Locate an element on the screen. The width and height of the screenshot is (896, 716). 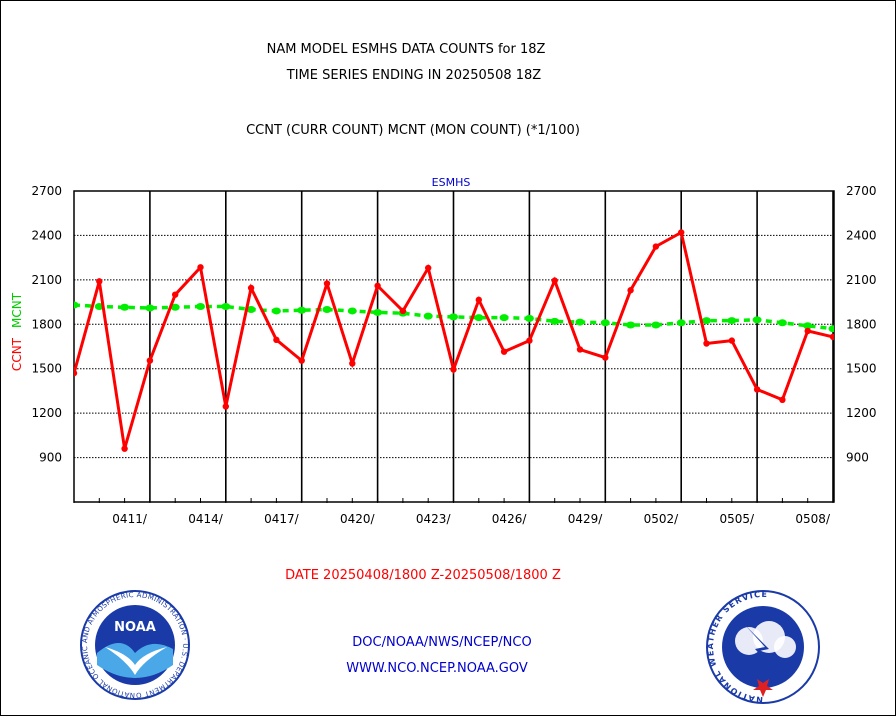
x-tick-label: 0502/ is located at coordinates (662, 519).